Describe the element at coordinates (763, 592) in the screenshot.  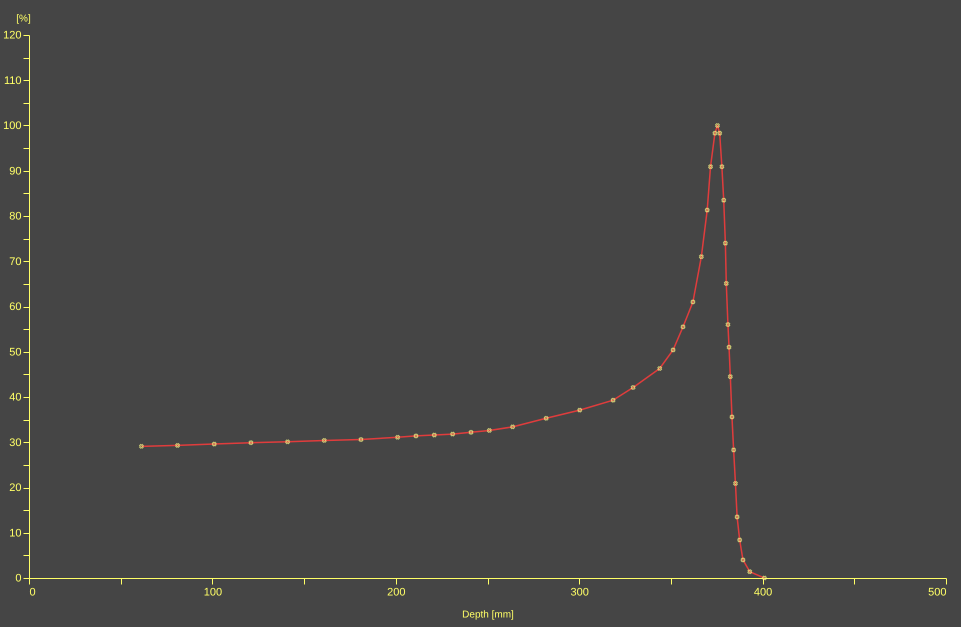
I see `x-tick-label: 400` at that location.